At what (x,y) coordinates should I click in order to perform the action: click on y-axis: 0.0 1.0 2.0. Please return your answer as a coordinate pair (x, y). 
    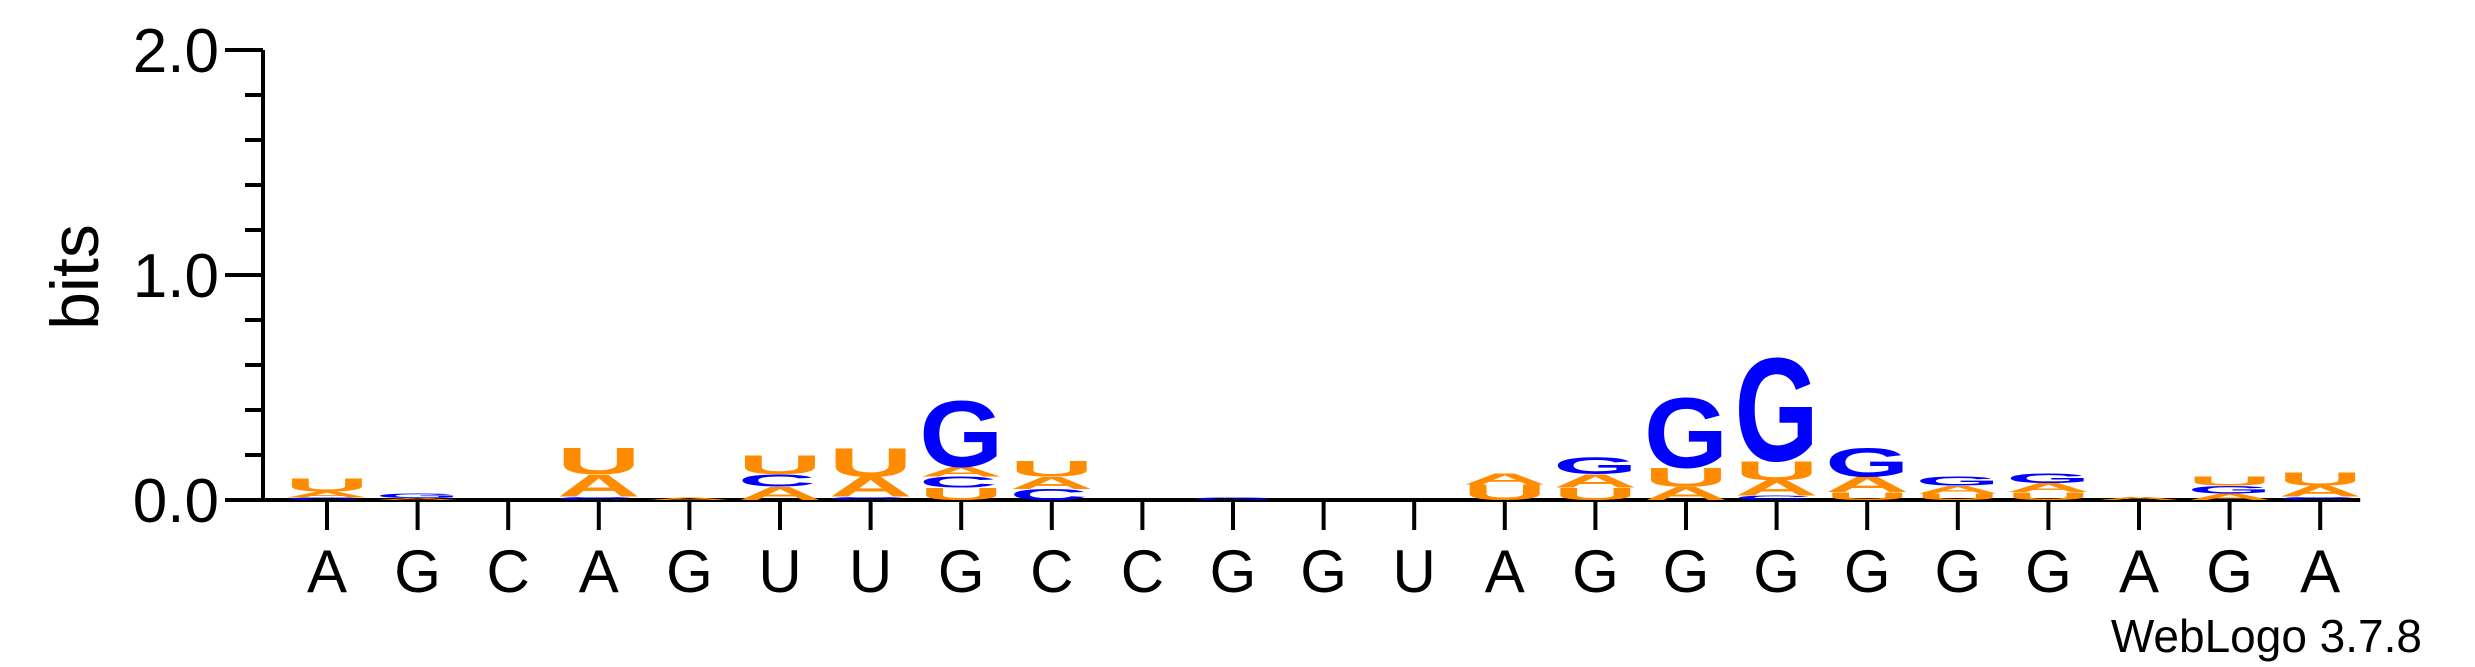
    Looking at the image, I should click on (199, 276).